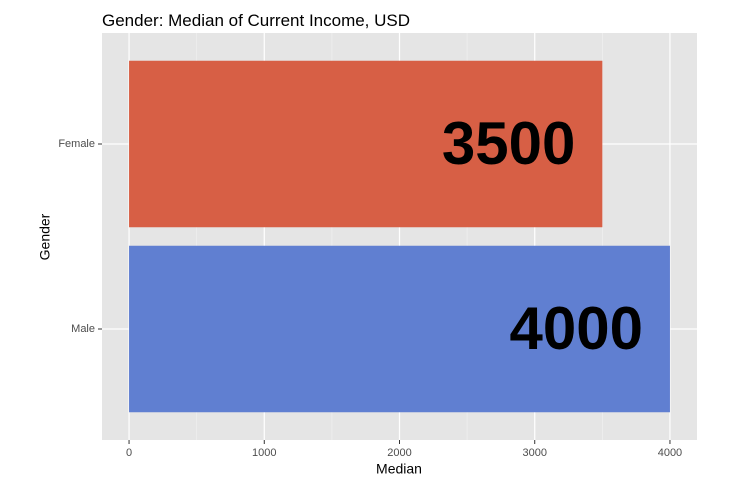 This screenshot has width=746, height=490. Describe the element at coordinates (399, 469) in the screenshot. I see `x-axis-title: Median` at that location.